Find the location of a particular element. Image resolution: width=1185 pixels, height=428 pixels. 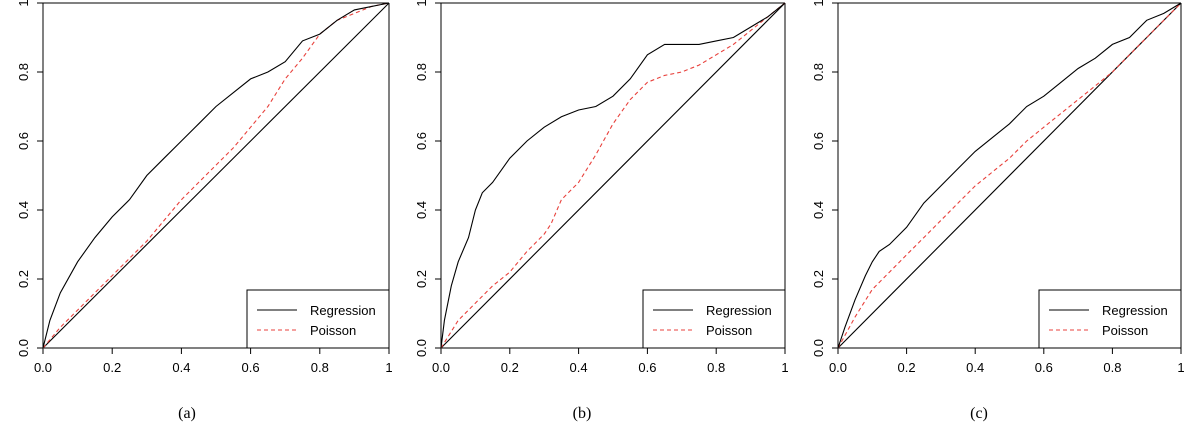

panel-caption: (c) is located at coordinates (979, 413).